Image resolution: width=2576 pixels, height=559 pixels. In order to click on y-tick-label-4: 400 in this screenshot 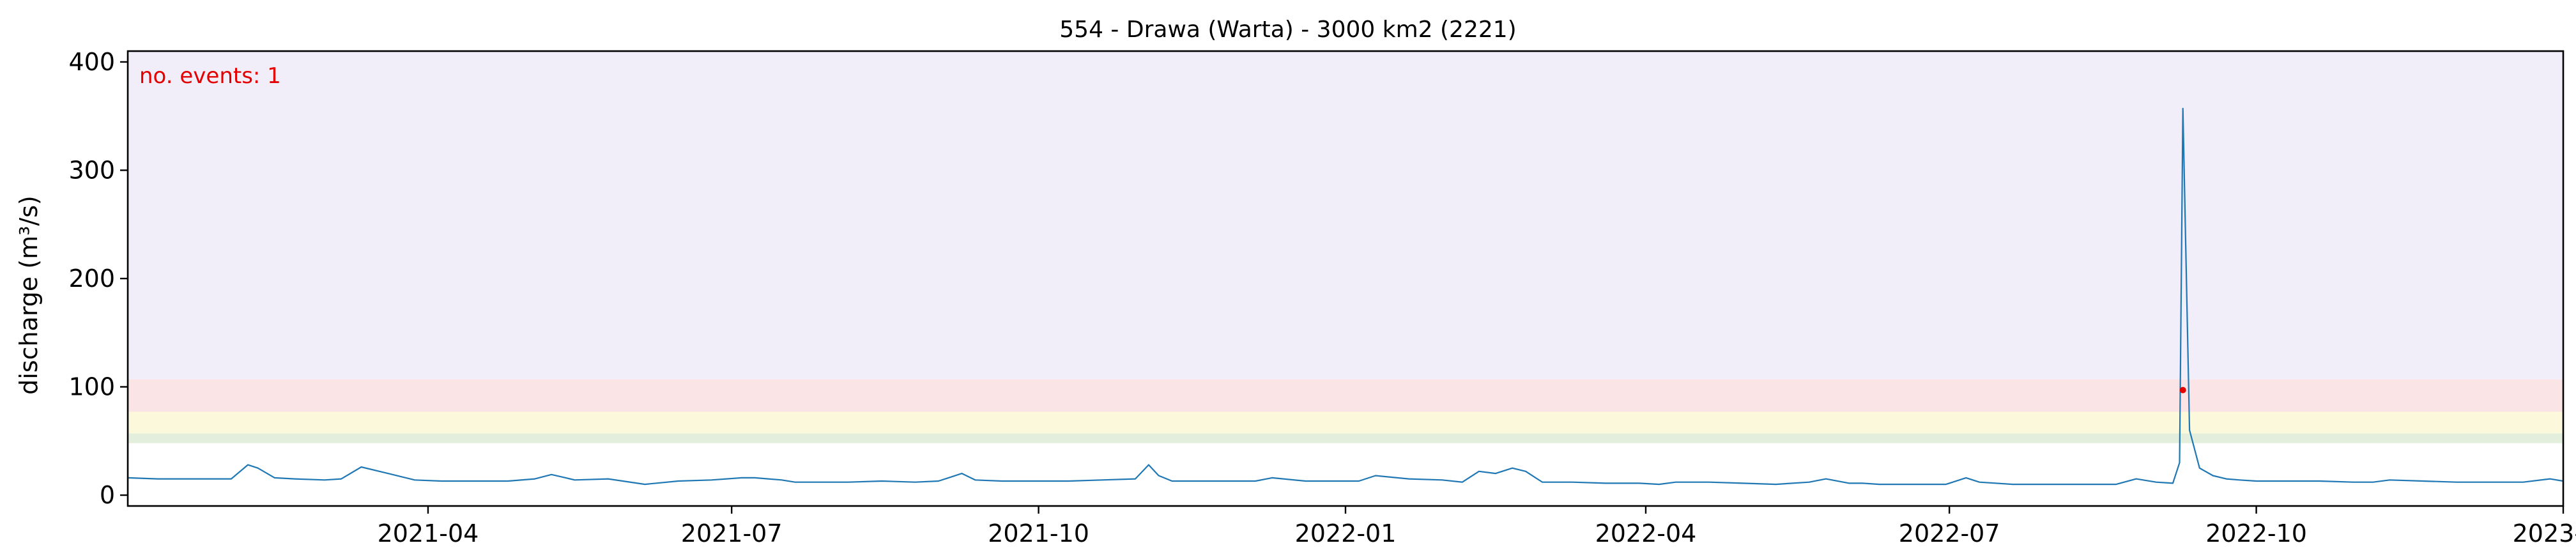, I will do `click(91, 62)`.